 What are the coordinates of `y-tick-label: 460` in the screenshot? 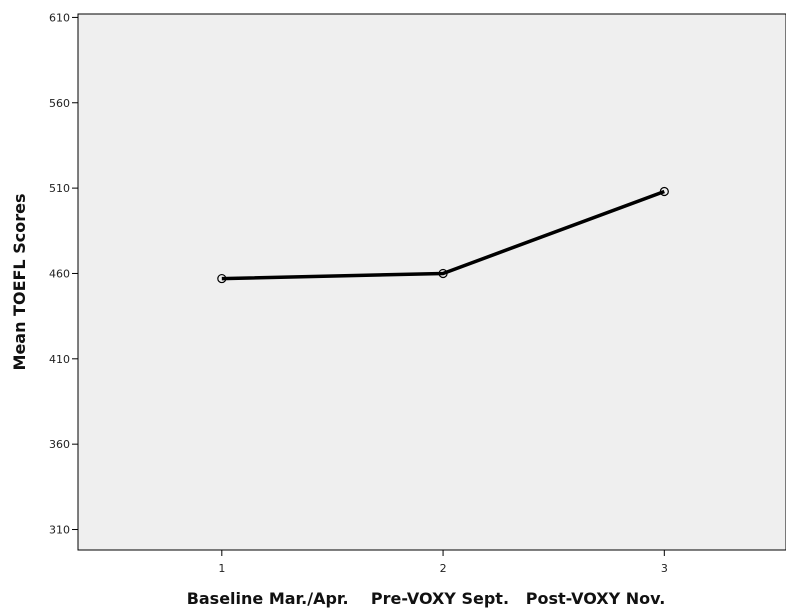 It's located at (59, 273).